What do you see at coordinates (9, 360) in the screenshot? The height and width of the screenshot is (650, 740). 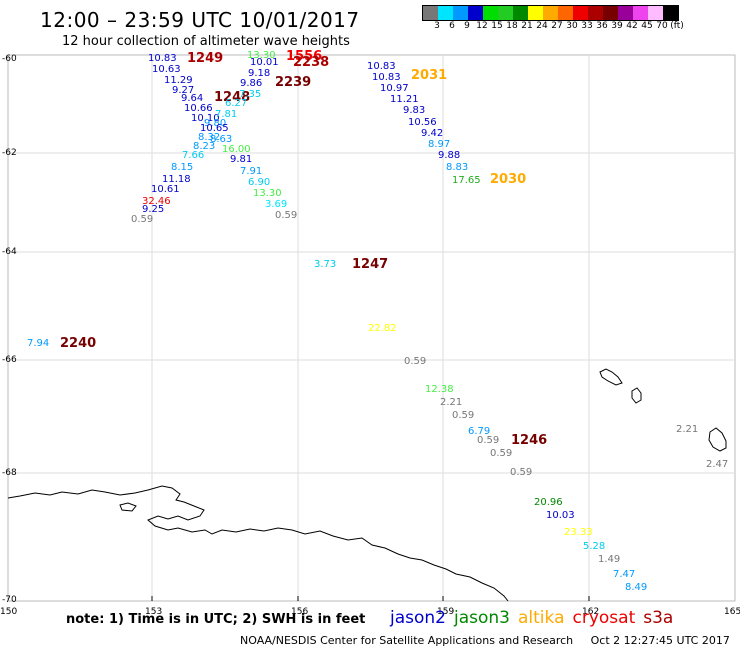 I see `lat-label-66: -66` at bounding box center [9, 360].